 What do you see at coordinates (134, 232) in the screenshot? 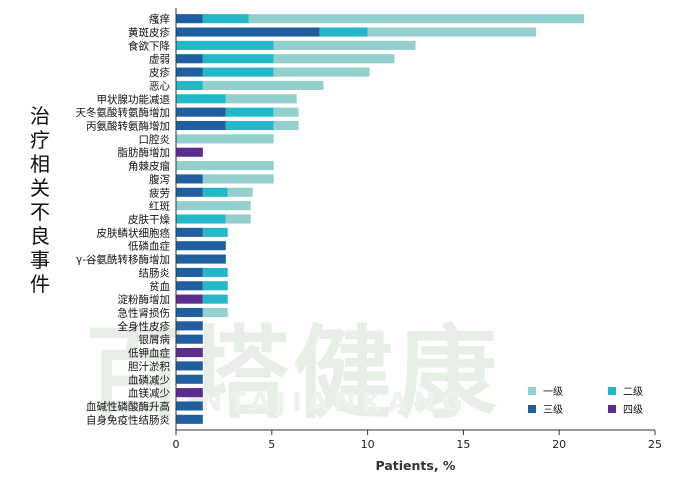
I see `category-label: 皮肤鳞状细胞癌` at bounding box center [134, 232].